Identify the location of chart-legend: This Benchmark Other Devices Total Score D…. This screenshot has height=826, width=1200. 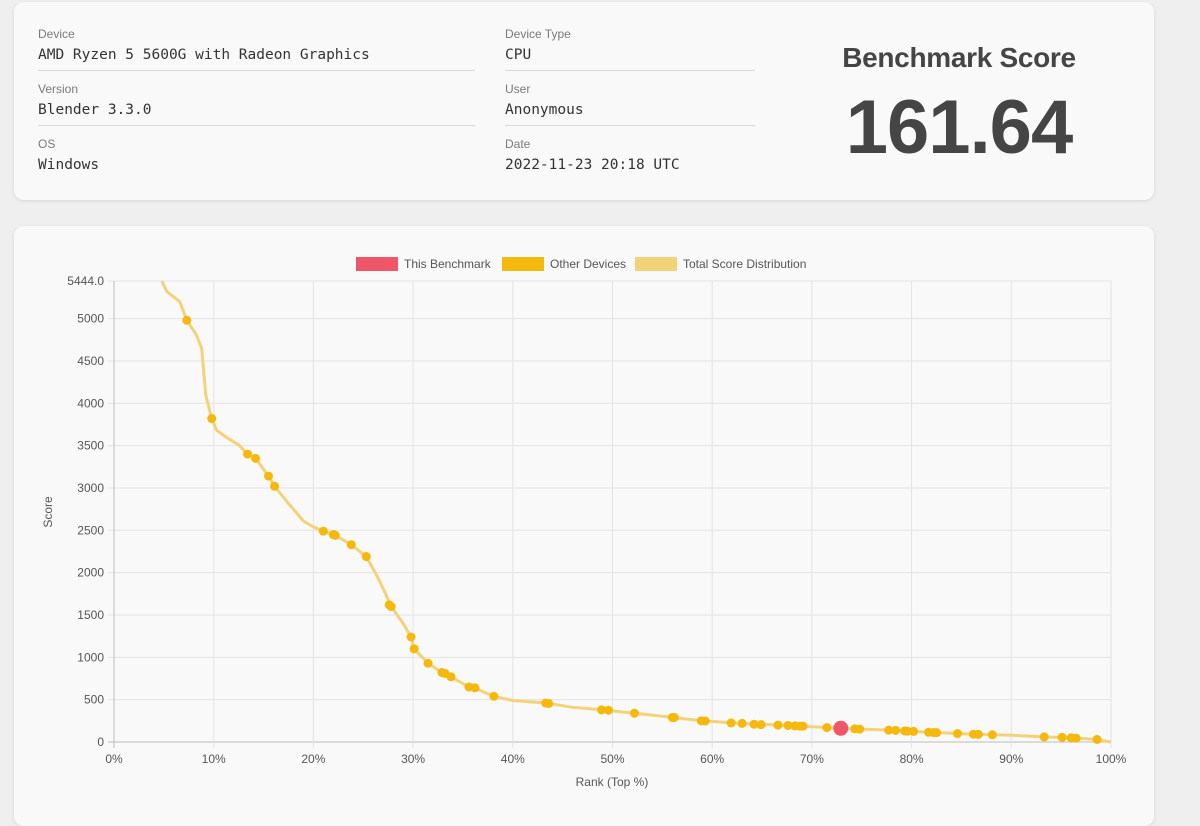
(581, 264).